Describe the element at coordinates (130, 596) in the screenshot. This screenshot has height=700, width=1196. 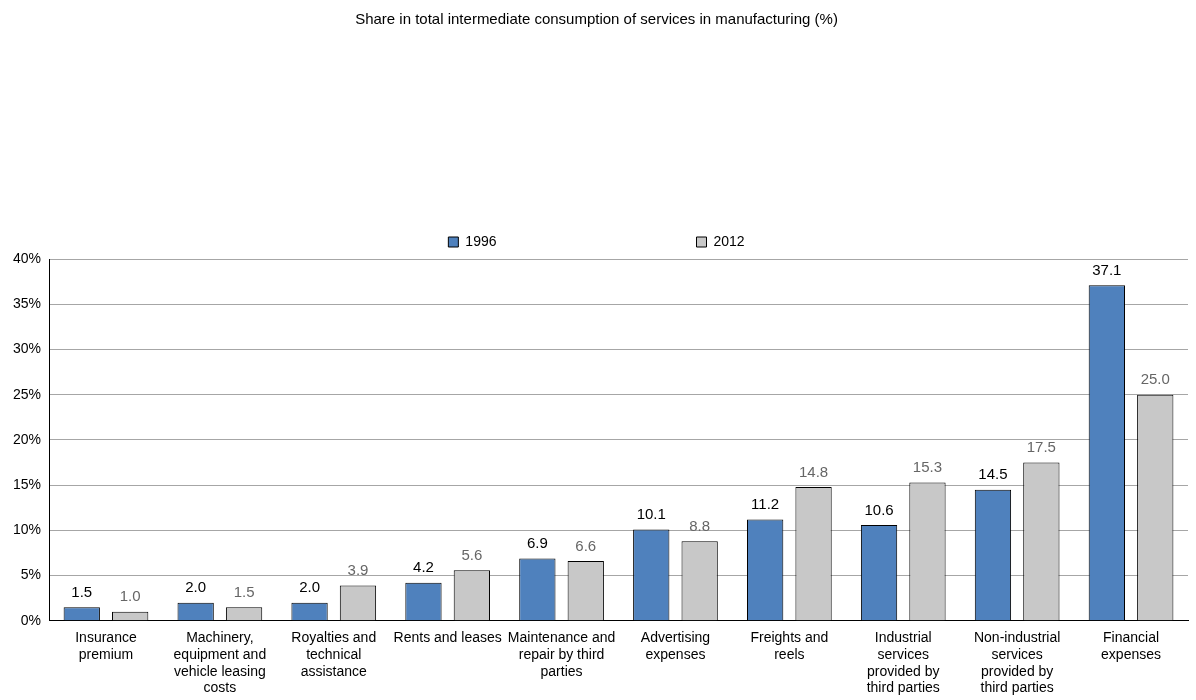
I see `data-label: 1.0` at that location.